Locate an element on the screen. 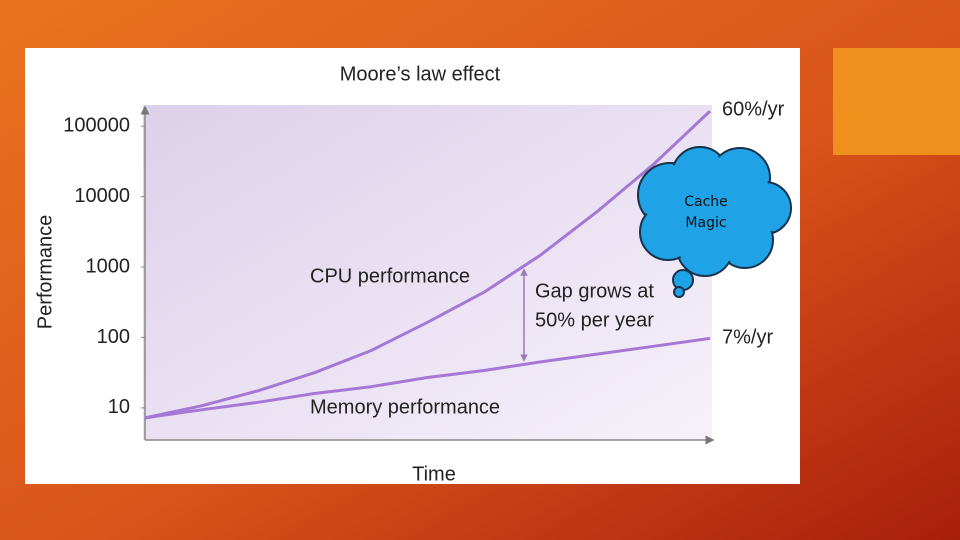 The image size is (960, 540). memory-label: Memory performance is located at coordinates (405, 407).